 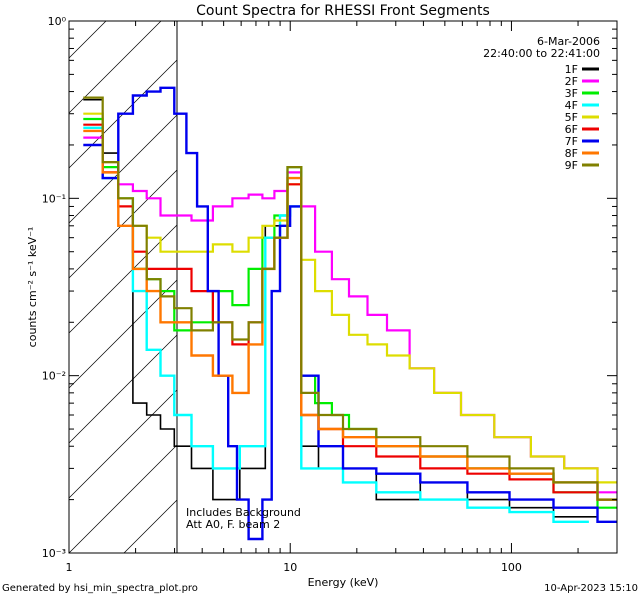 What do you see at coordinates (511, 567) in the screenshot?
I see `x-tick-label: 100` at bounding box center [511, 567].